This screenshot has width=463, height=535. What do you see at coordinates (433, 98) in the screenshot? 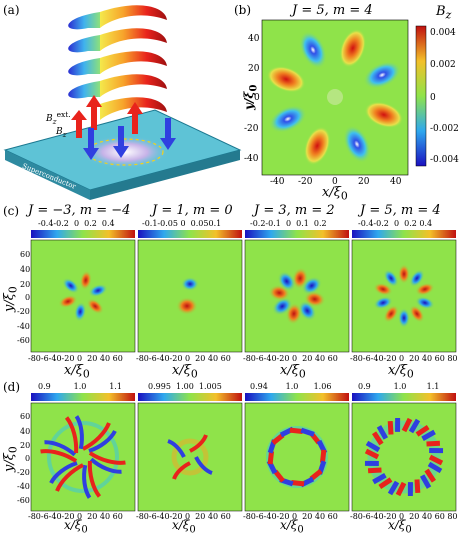
I see `panel-b-cbar-tick: 0` at bounding box center [433, 98].